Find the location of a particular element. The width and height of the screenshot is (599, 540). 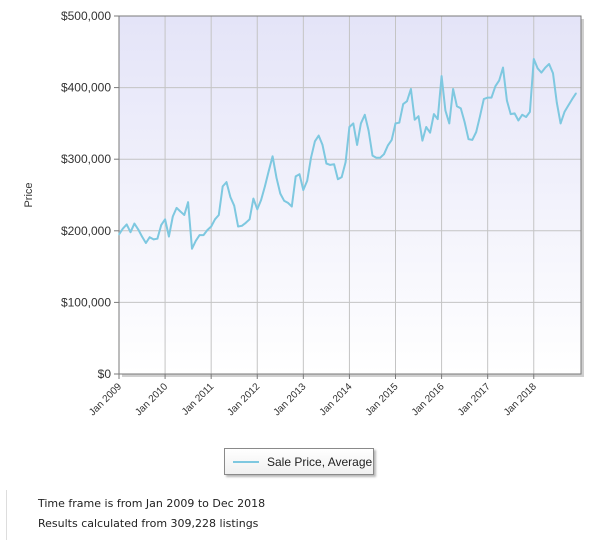

x-tick-label: Jan 2012 is located at coordinates (243, 399).